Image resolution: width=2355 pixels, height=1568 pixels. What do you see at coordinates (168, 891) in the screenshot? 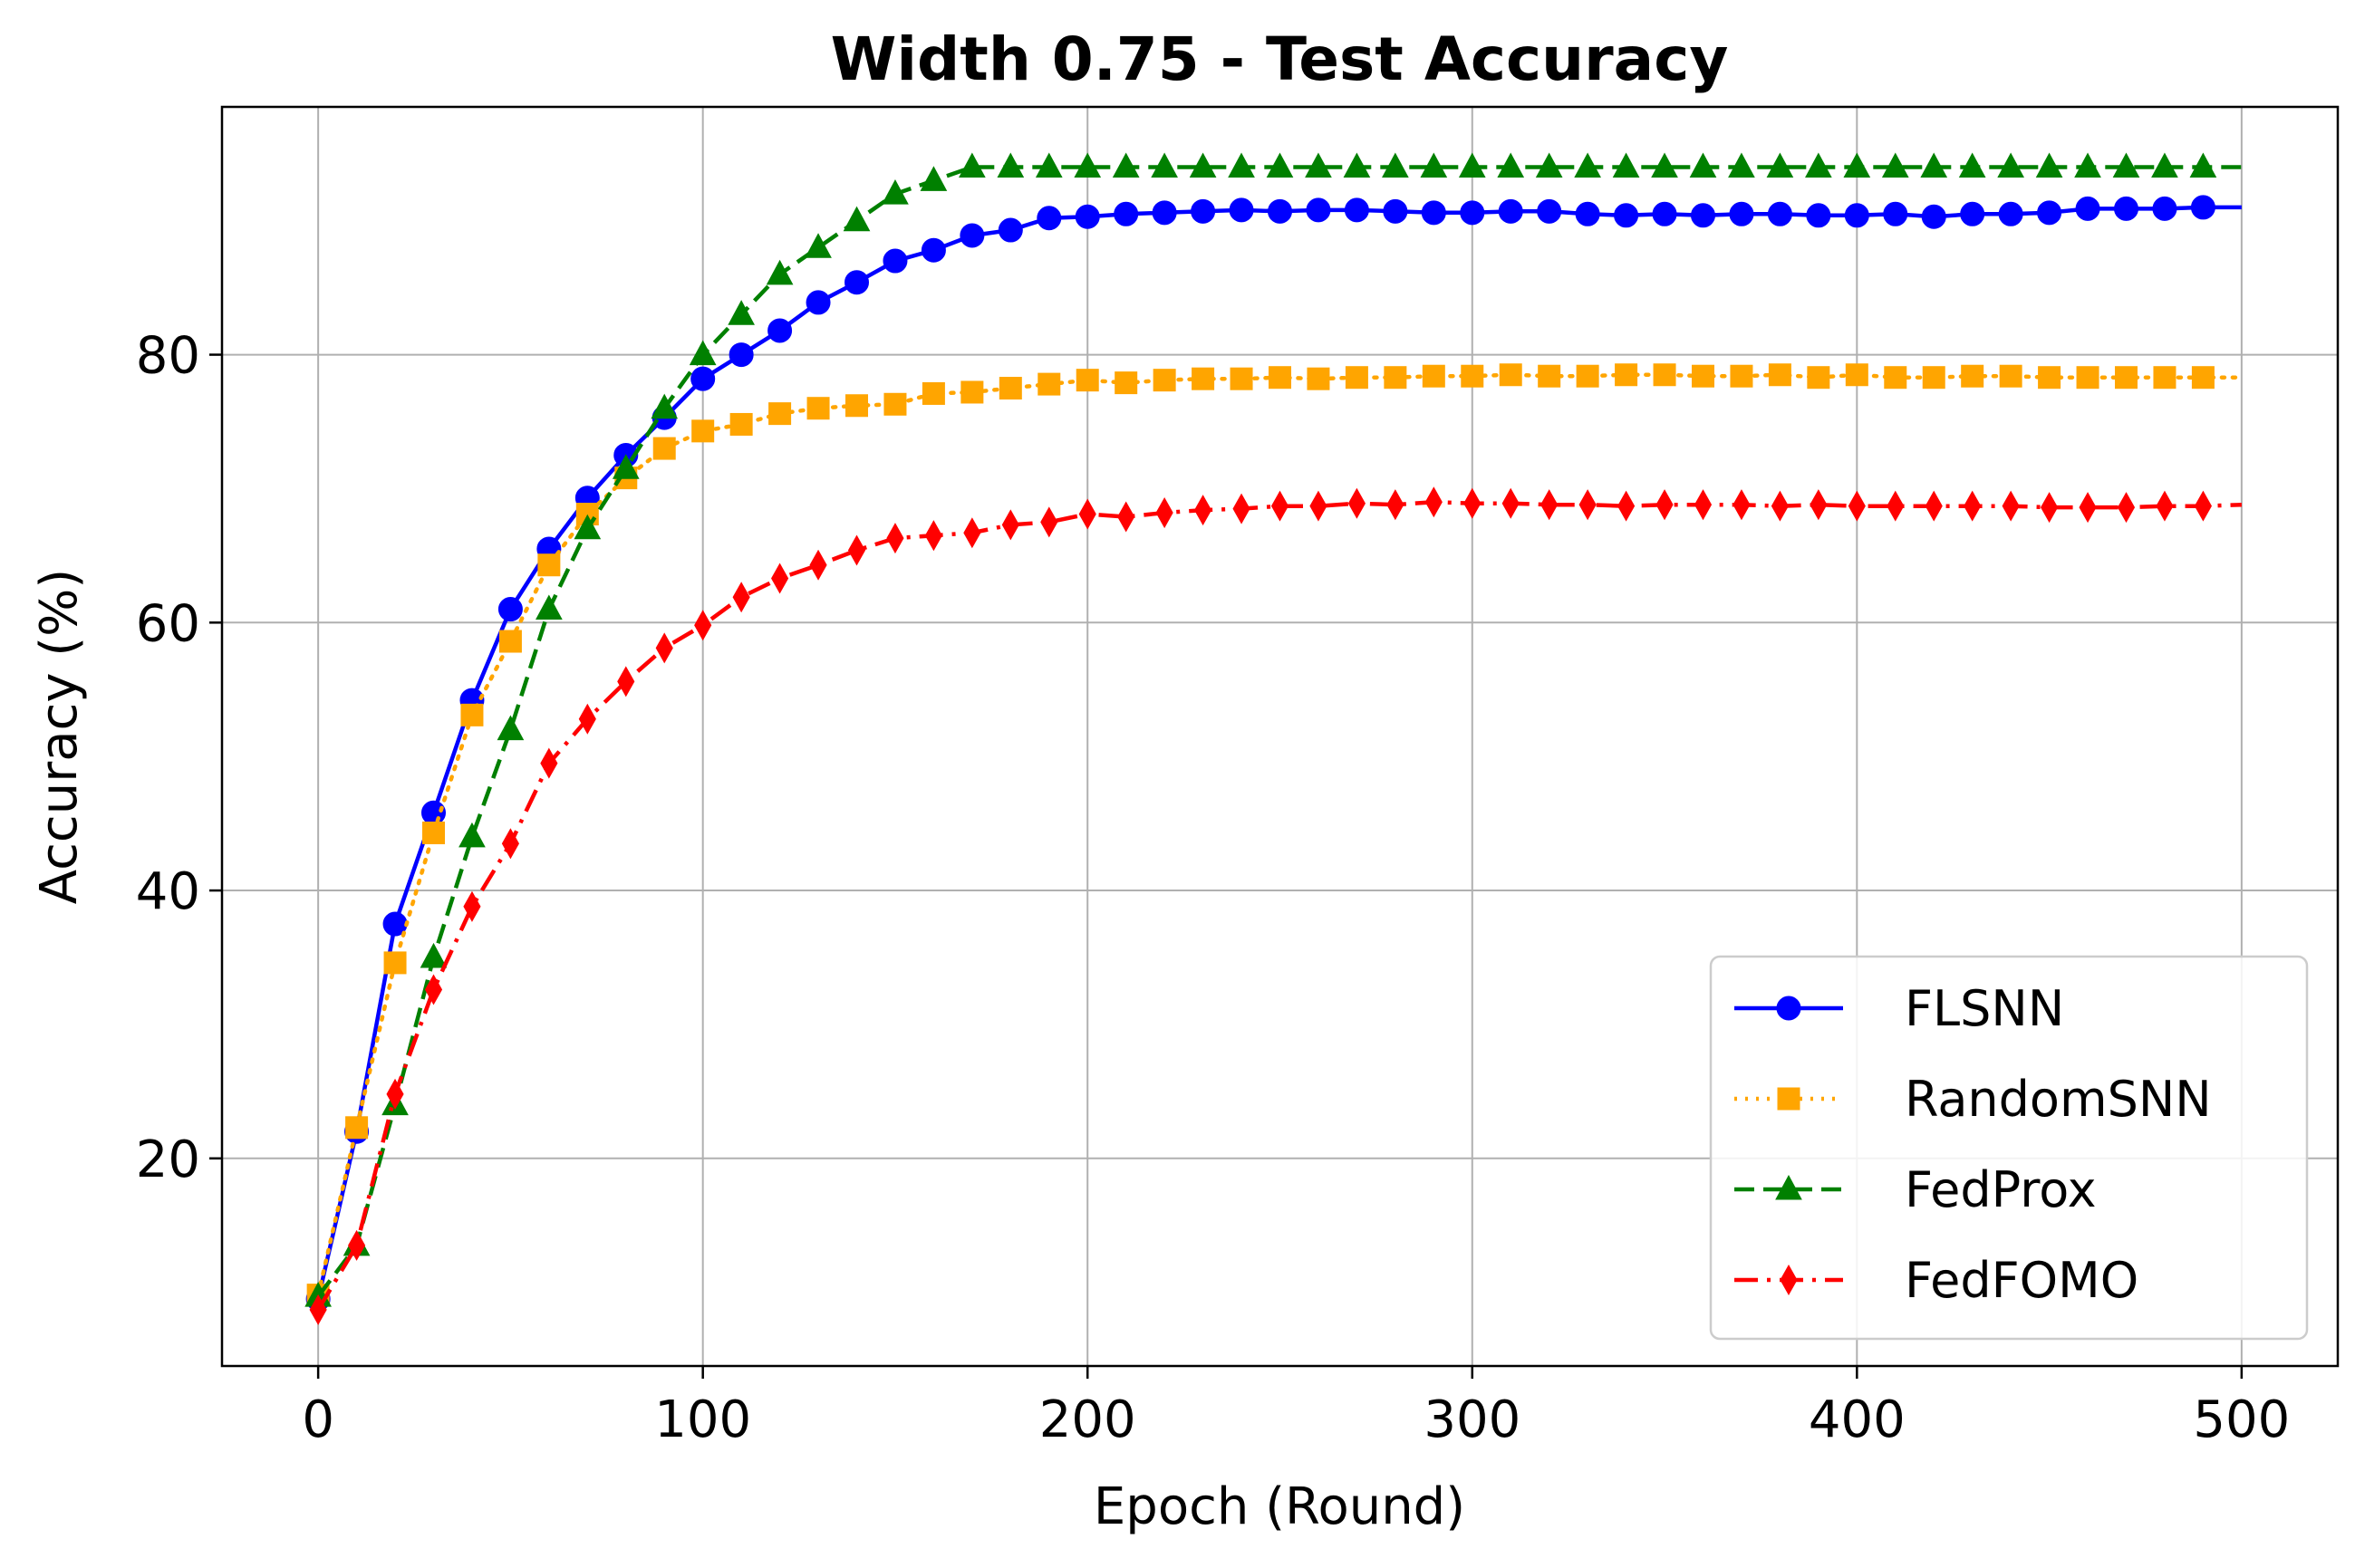
I see `y-tick-label: 40` at bounding box center [168, 891].